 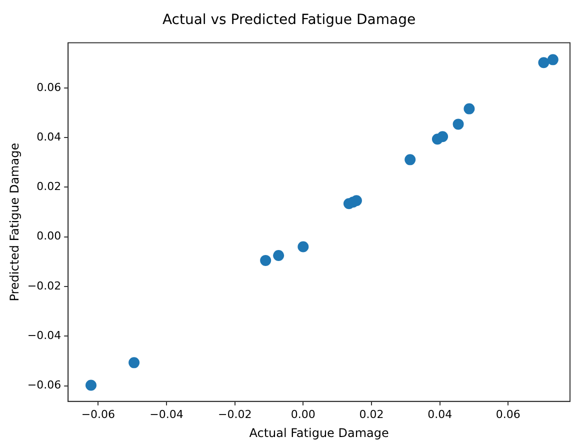 I want to click on x-tick-label: −0.04, so click(x=167, y=414).